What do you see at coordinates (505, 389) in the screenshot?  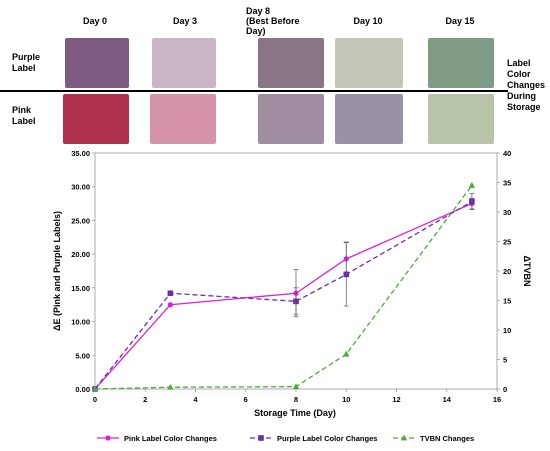 I see `y2-tick-label: 0` at bounding box center [505, 389].